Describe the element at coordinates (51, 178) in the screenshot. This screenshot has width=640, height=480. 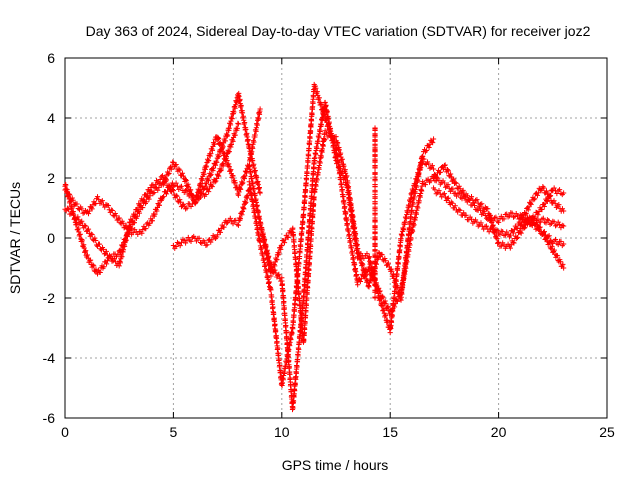
I see `y-tick-label: 2` at that location.